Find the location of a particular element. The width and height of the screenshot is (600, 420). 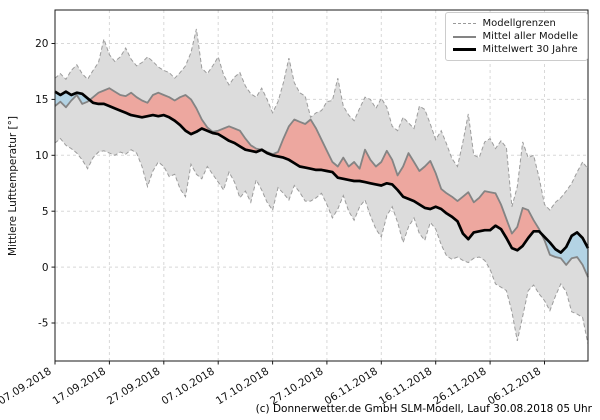

y-tick-label: 15 is located at coordinates (41, 100).